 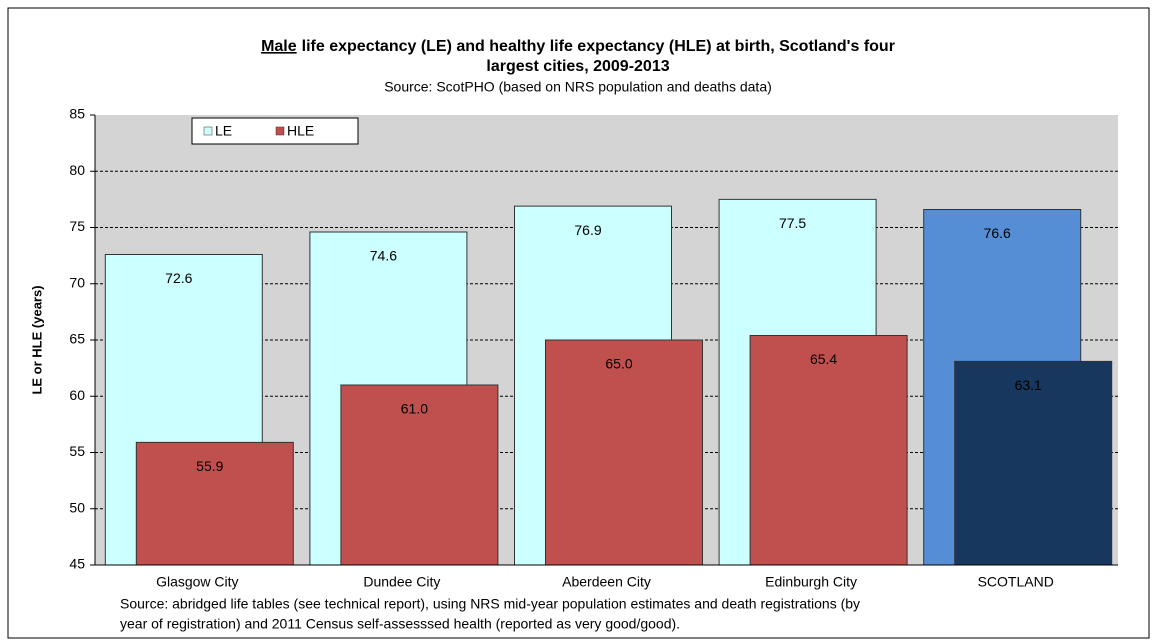 What do you see at coordinates (77, 451) in the screenshot?
I see `y-tick-label: 55` at bounding box center [77, 451].